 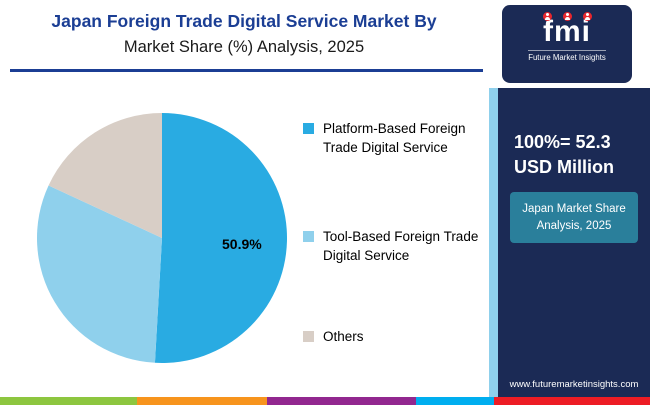 I want to click on footer-stripe, so click(x=325, y=401).